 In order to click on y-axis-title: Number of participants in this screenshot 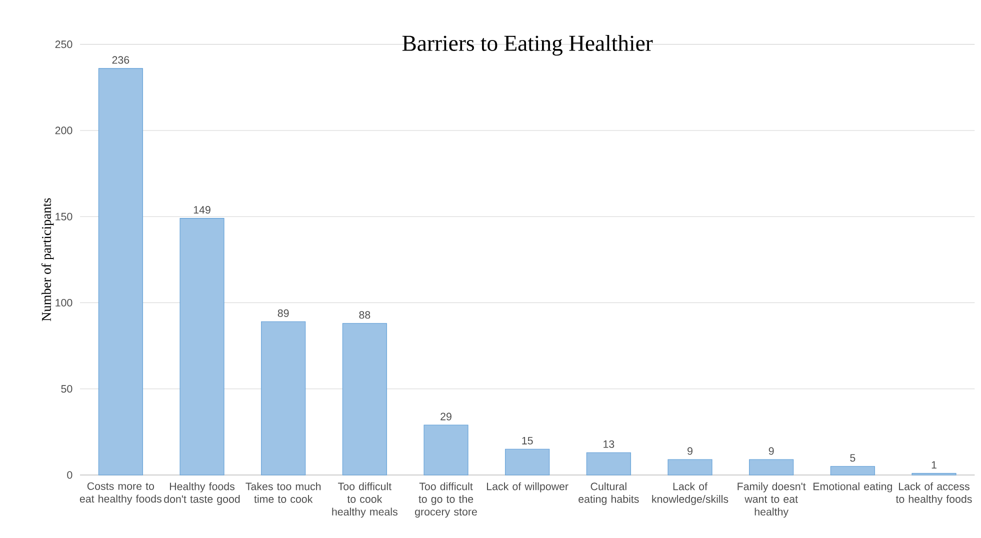, I will do `click(47, 260)`.